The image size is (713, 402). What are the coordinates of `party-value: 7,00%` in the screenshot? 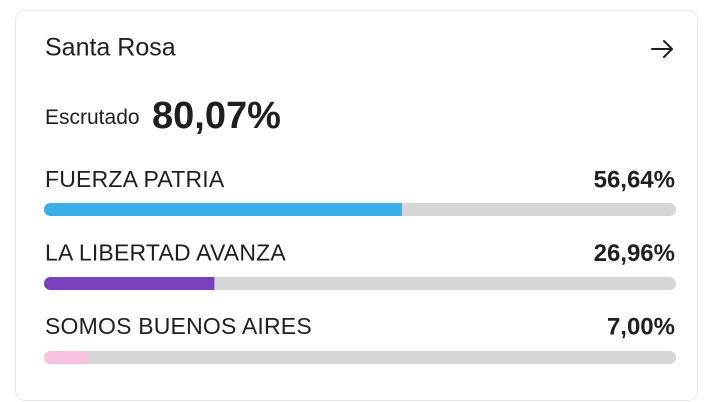 It's located at (641, 326).